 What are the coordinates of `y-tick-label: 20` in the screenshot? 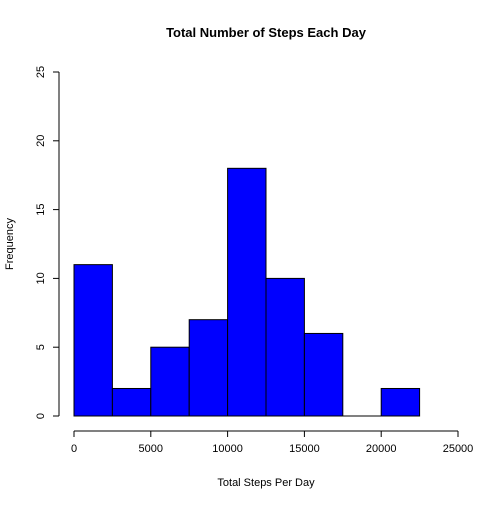 It's located at (41, 141).